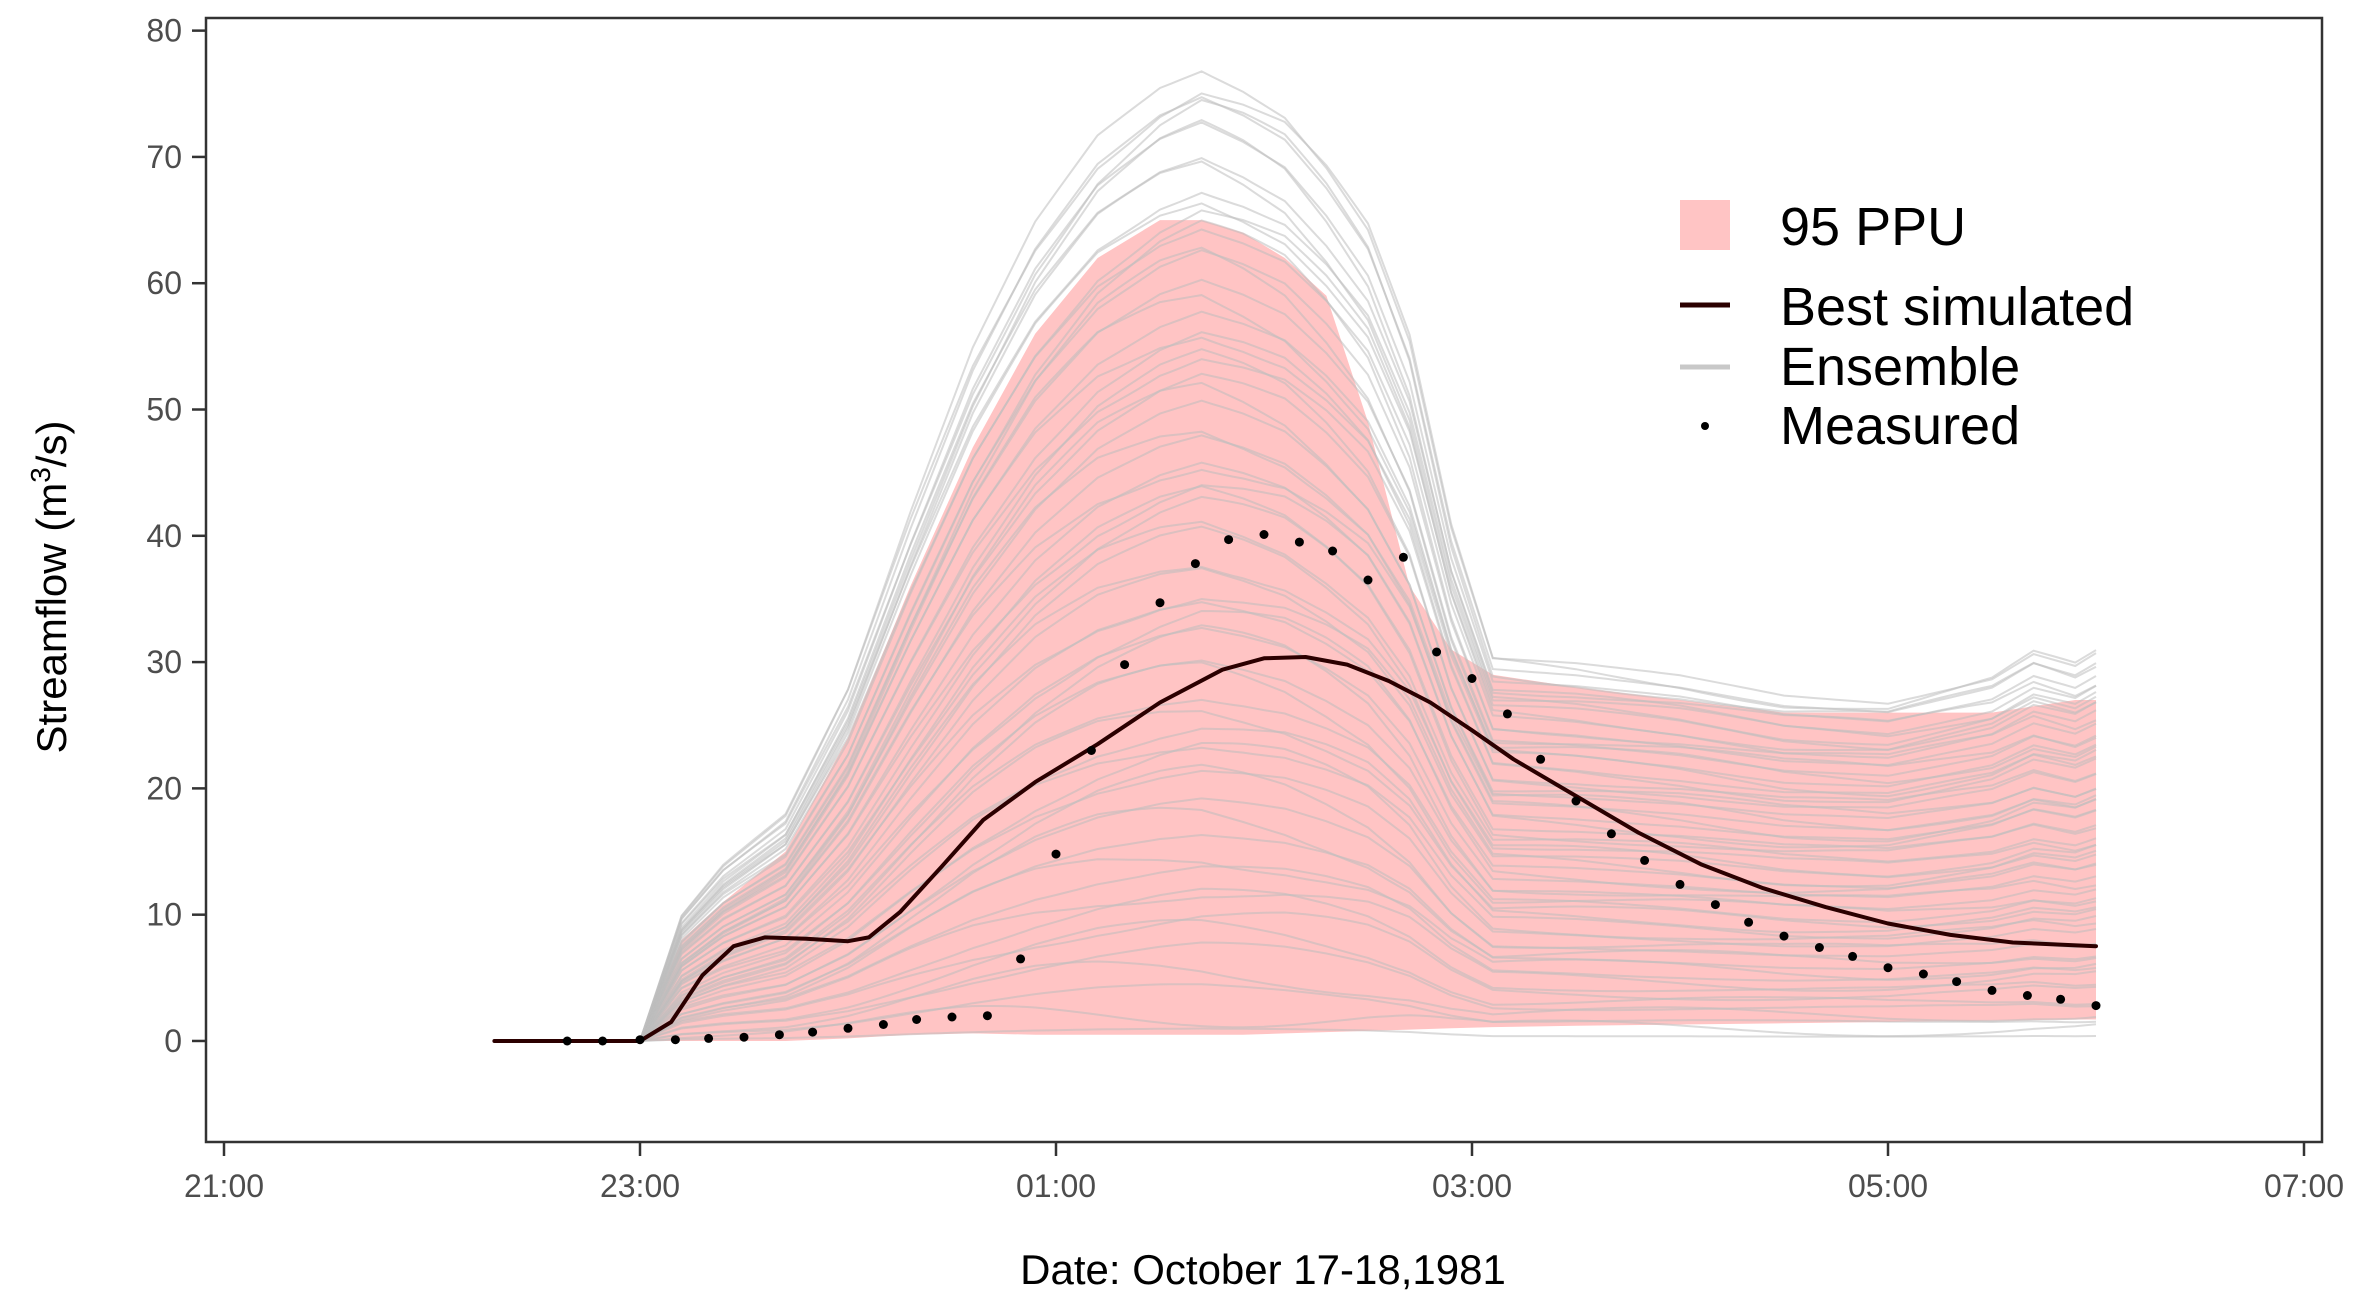  Describe the element at coordinates (1873, 227) in the screenshot. I see `legend-label-ppu: 95 PPU` at that location.